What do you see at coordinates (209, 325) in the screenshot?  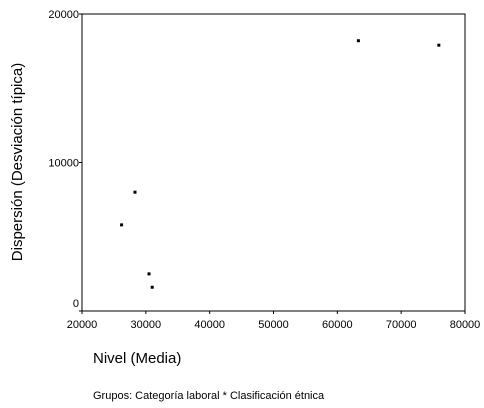 I see `x-tick-label: 40000` at bounding box center [209, 325].